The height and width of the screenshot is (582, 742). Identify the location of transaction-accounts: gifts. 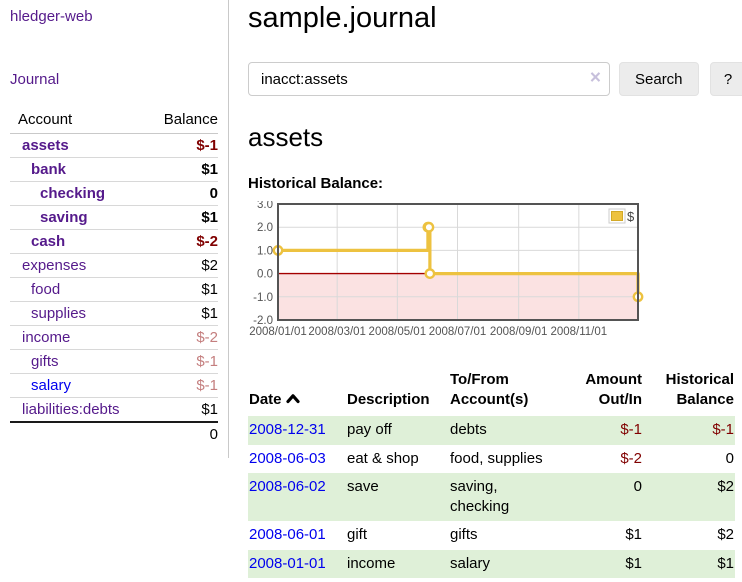
(464, 535).